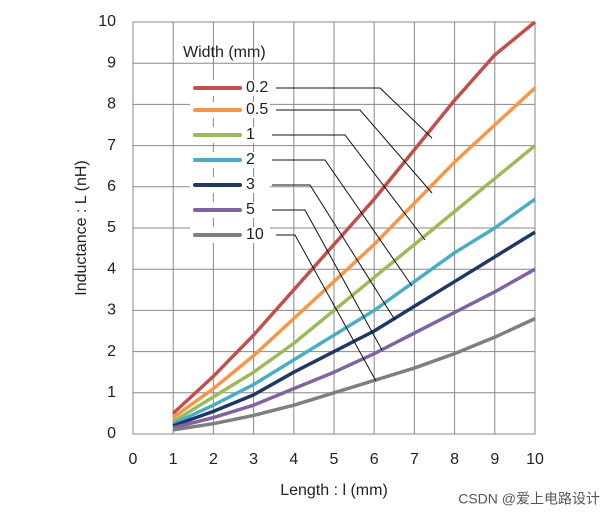  What do you see at coordinates (250, 184) in the screenshot?
I see `legend-label: 3` at bounding box center [250, 184].